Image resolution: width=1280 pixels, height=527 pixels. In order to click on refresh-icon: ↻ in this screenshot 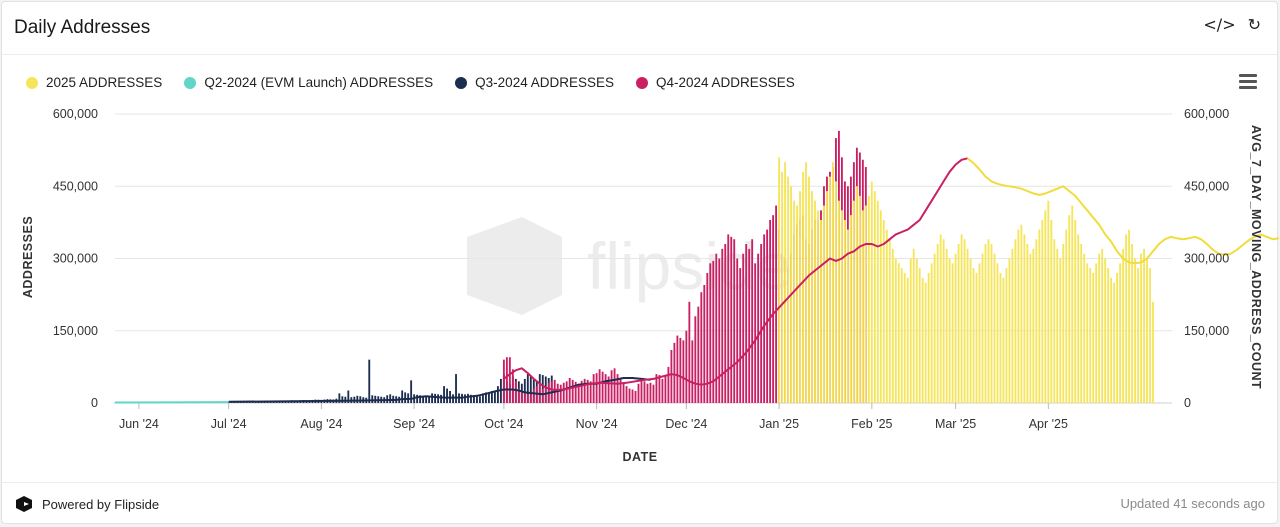, I will do `click(1254, 24)`.